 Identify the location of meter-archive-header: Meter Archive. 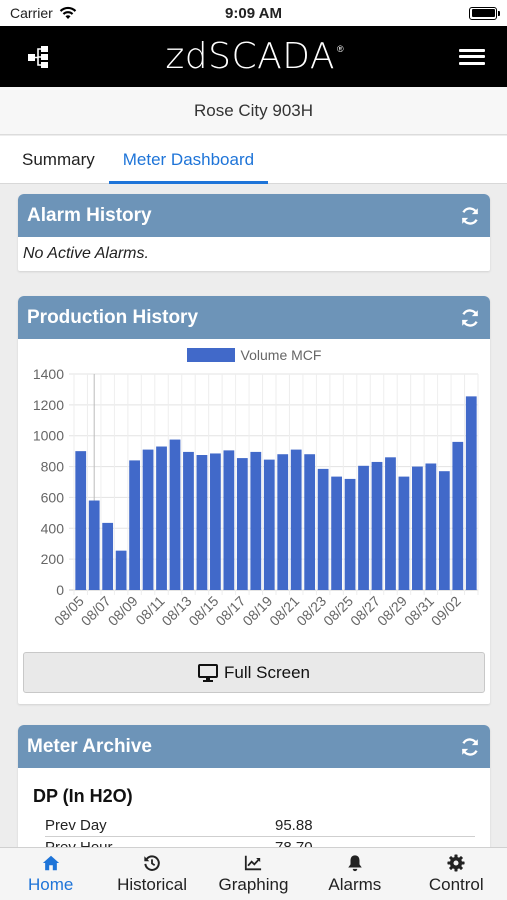
(254, 746).